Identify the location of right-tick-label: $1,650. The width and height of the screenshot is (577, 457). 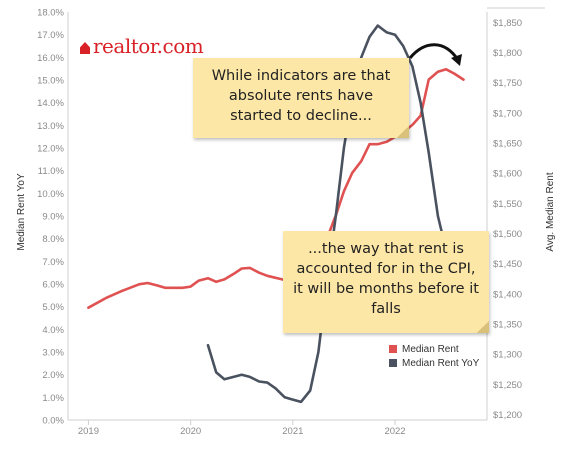
(507, 143).